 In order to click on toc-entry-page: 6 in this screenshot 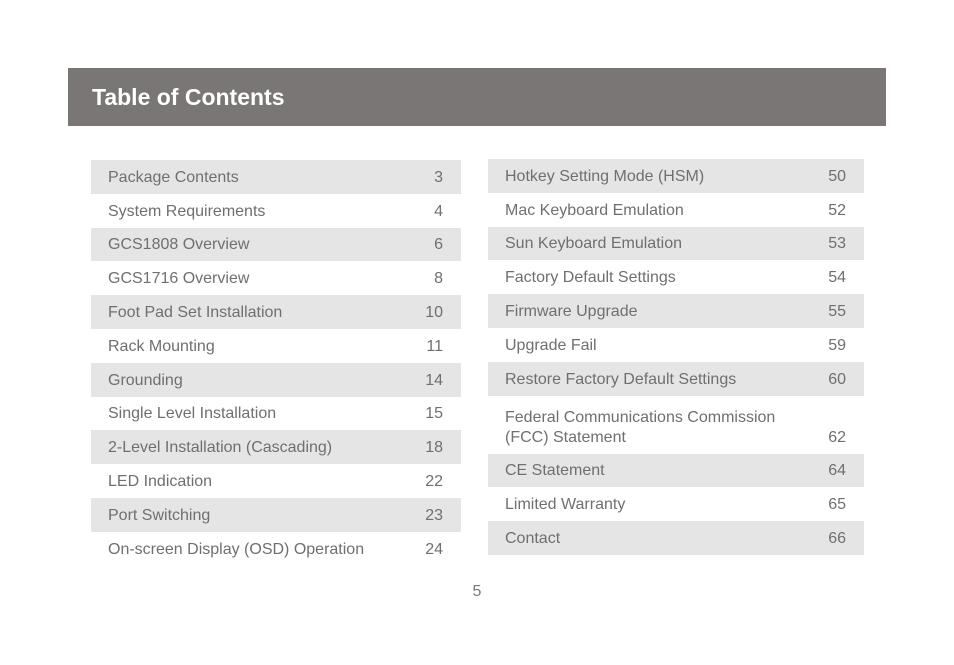, I will do `click(438, 245)`.